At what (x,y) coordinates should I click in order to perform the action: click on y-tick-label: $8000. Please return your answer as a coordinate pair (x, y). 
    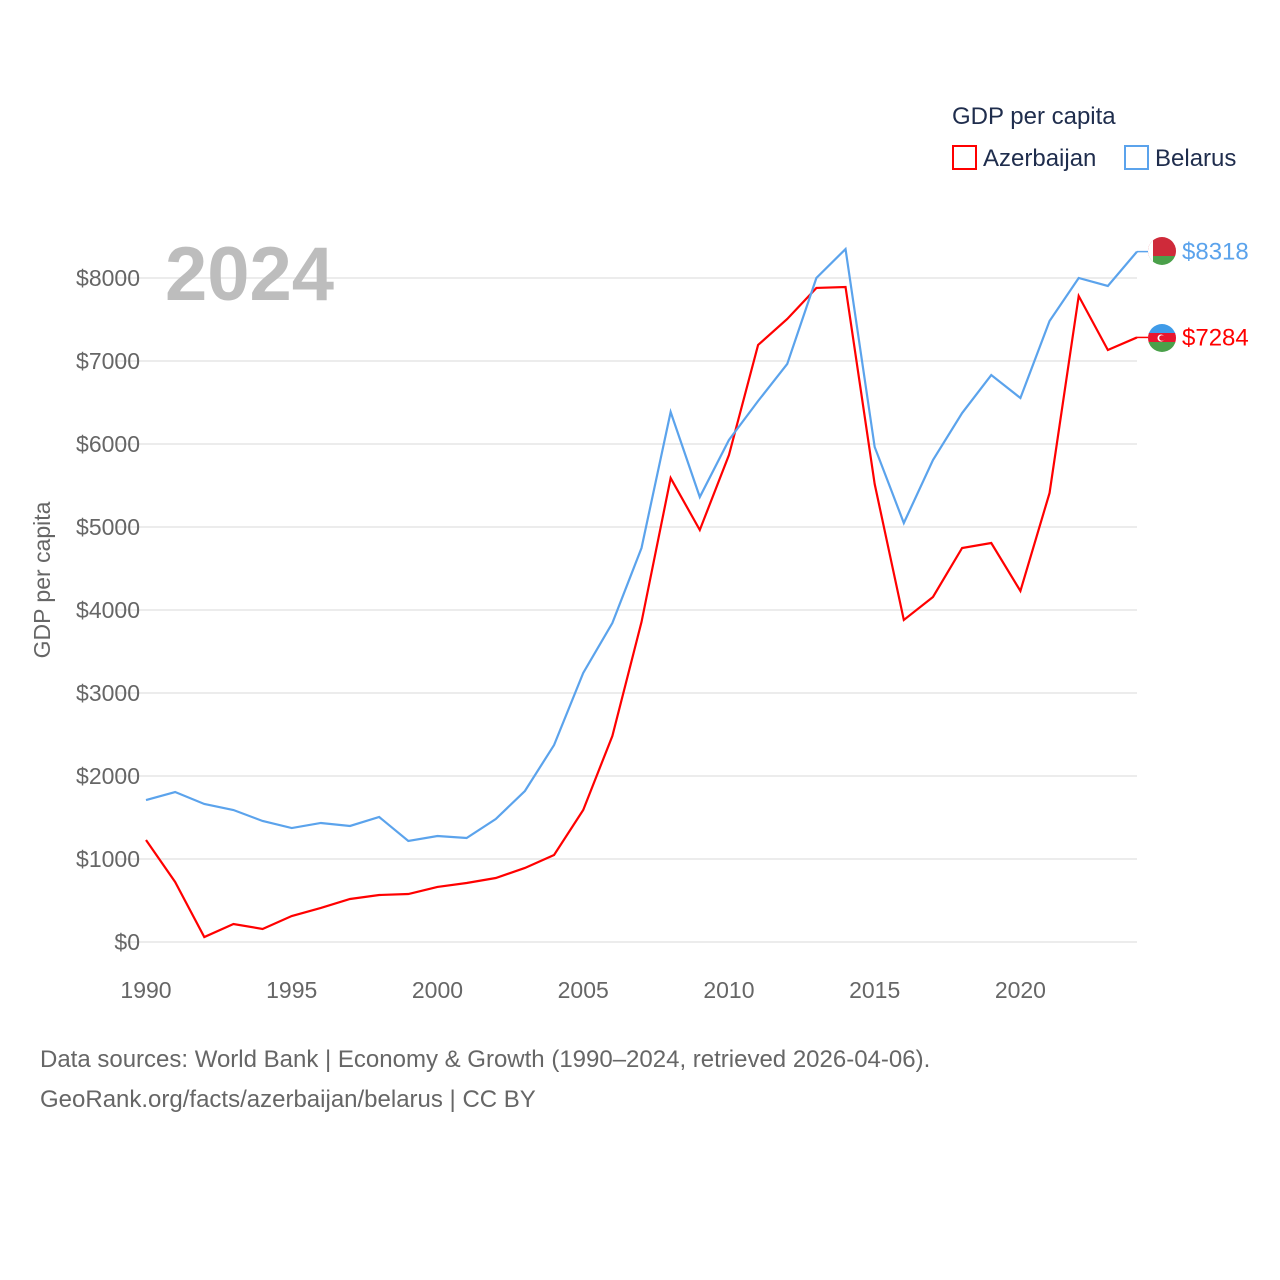
    Looking at the image, I should click on (108, 278).